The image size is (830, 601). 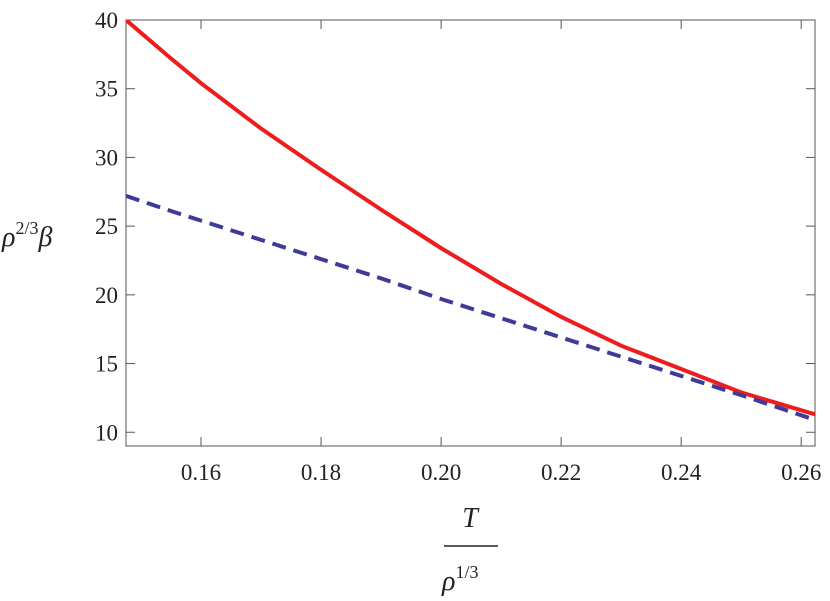 What do you see at coordinates (801, 472) in the screenshot?
I see `x-tick-label: 0.26` at bounding box center [801, 472].